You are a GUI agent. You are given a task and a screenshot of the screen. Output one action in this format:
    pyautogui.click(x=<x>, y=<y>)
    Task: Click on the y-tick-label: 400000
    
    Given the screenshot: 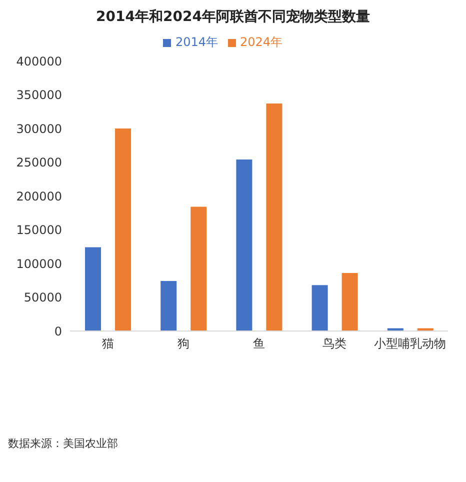 What is the action you would take?
    pyautogui.click(x=39, y=61)
    